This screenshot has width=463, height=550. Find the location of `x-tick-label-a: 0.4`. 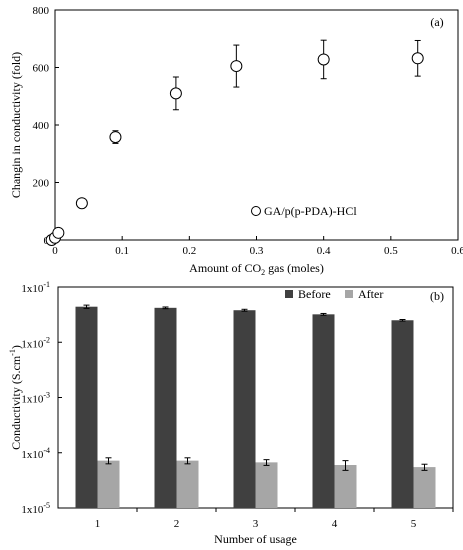

x-tick-label-a: 0.4 is located at coordinates (324, 251).